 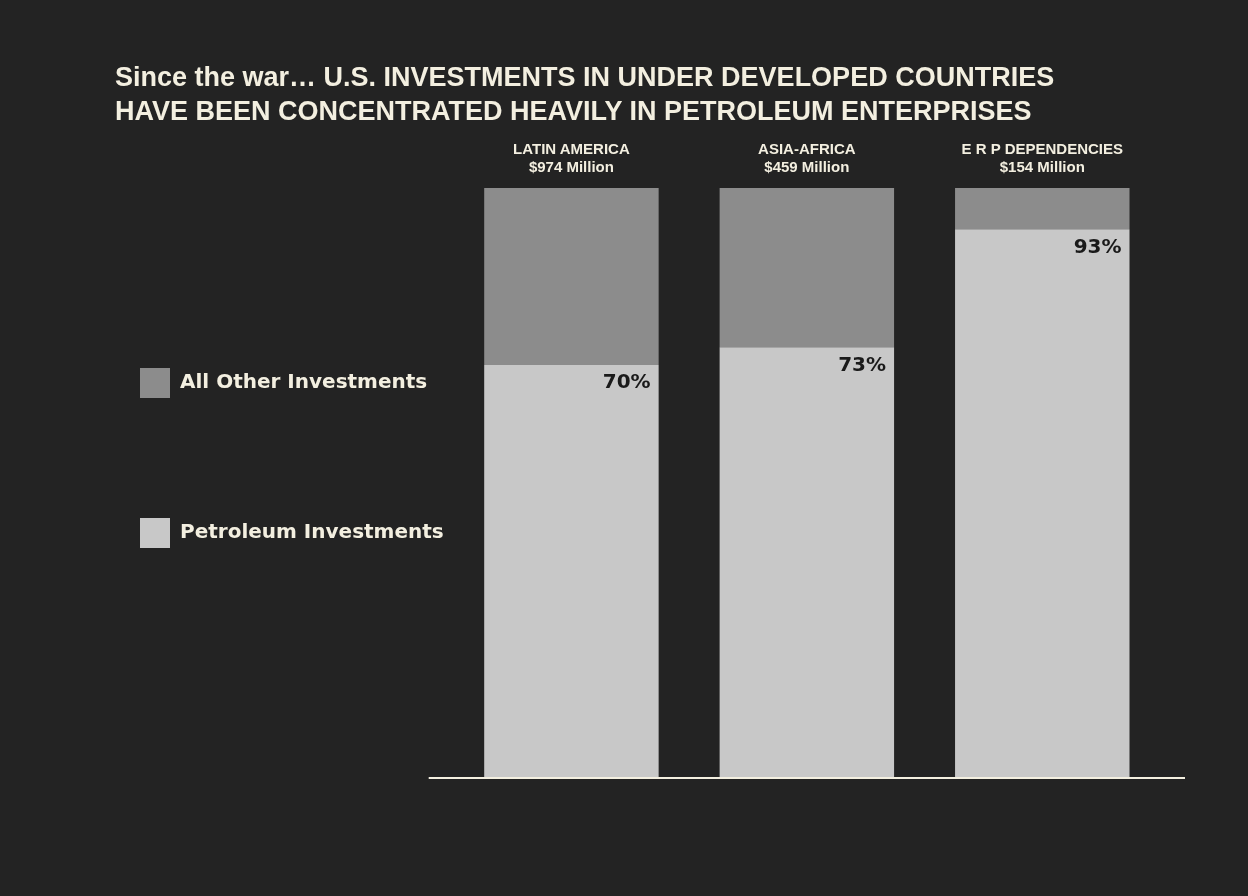 What do you see at coordinates (571, 158) in the screenshot?
I see `x-tick-label: LATIN AMERICA $974 Million` at bounding box center [571, 158].